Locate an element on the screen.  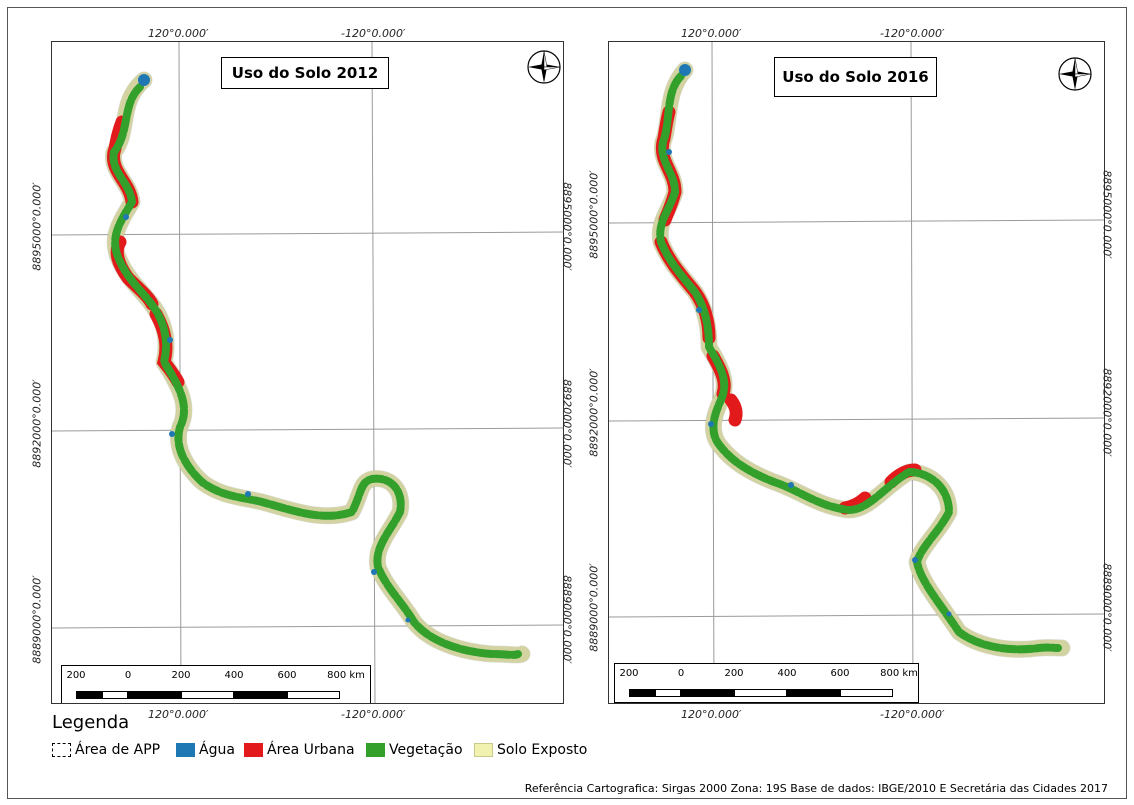
legend-item-app: Área de APP is located at coordinates (106, 750).